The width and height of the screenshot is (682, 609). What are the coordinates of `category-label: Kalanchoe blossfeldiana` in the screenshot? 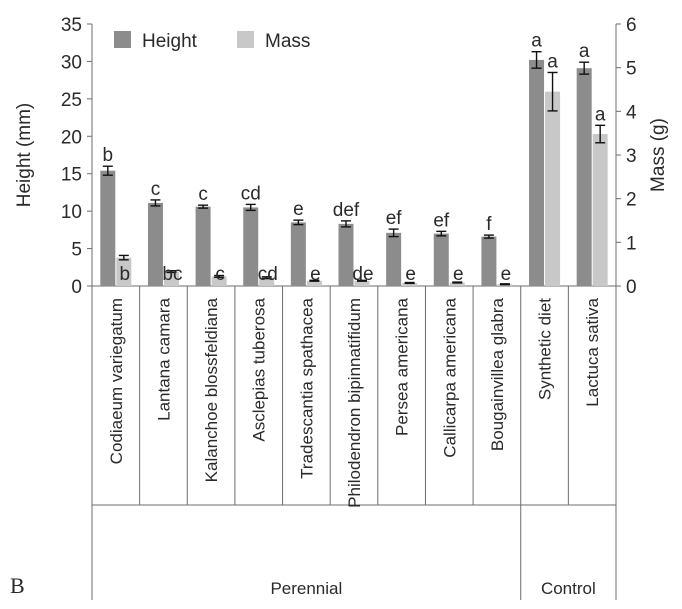 It's located at (211, 389).